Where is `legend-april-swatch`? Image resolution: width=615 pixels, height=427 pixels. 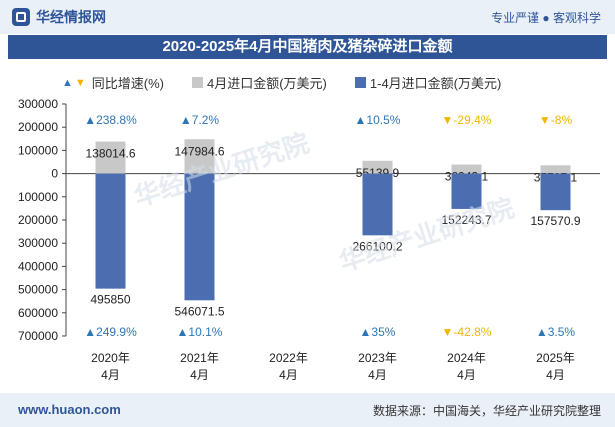 legend-april-swatch is located at coordinates (197, 82).